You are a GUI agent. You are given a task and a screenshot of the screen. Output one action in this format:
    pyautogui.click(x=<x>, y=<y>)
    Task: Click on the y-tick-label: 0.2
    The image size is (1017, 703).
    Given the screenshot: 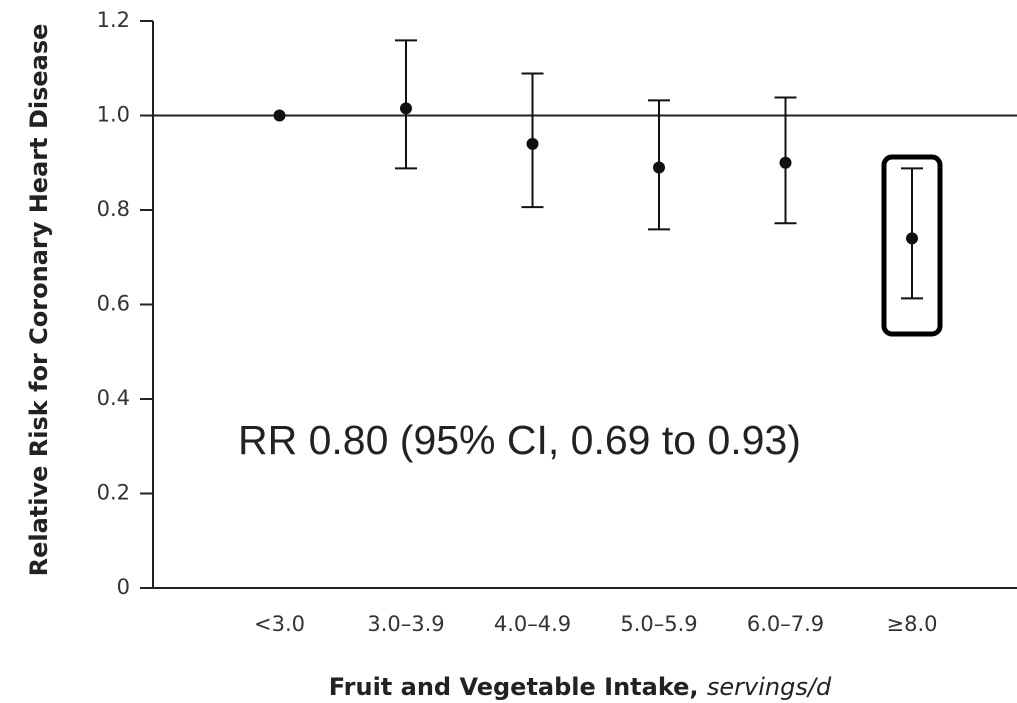 What is the action you would take?
    pyautogui.click(x=113, y=493)
    